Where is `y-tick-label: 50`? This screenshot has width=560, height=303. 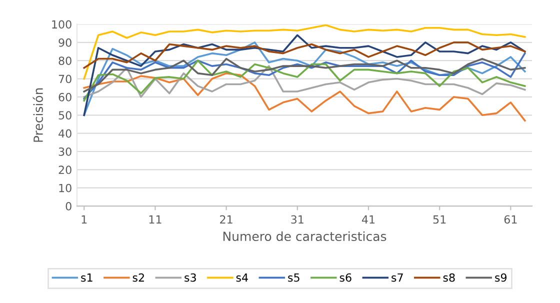
y-tick-label: 50 is located at coordinates (65, 115).